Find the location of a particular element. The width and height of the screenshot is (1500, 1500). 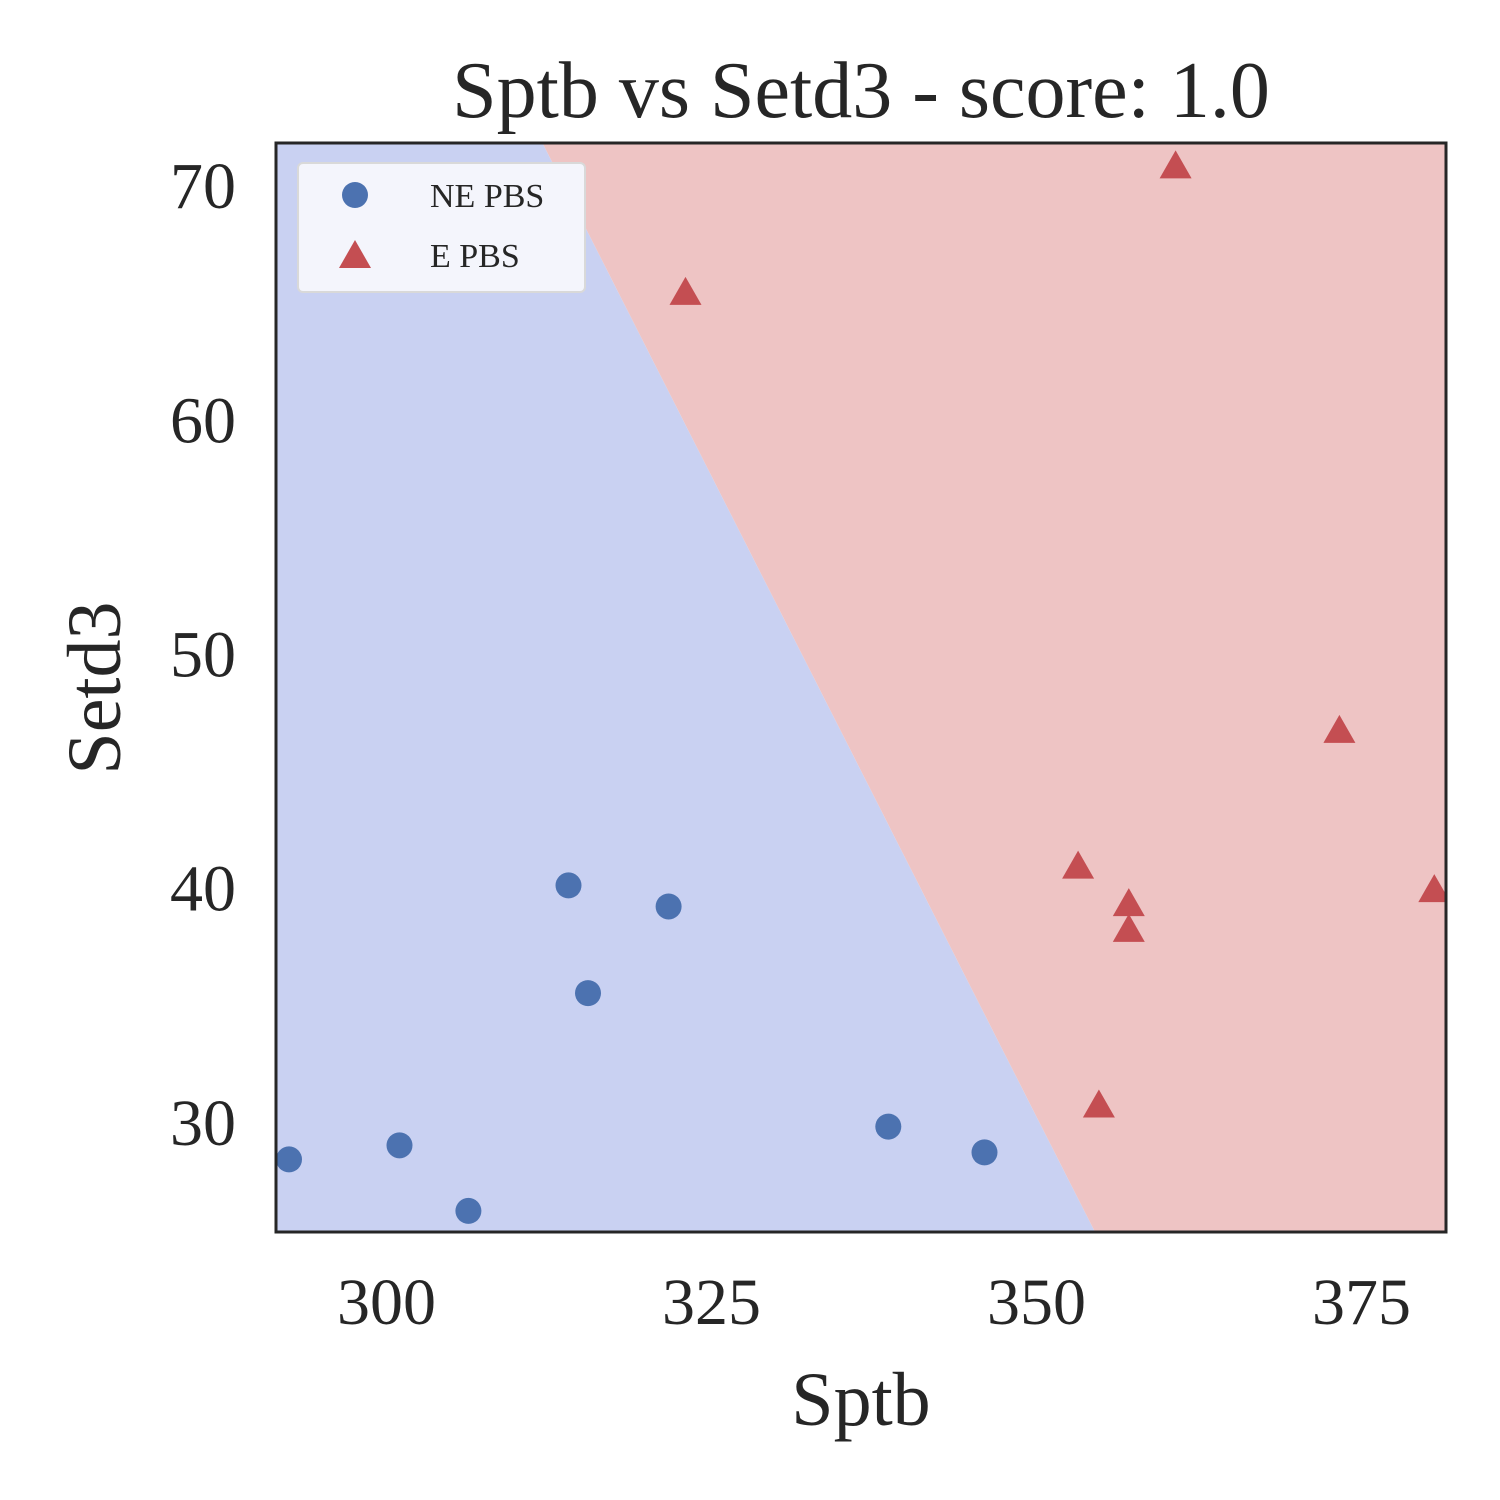

legend: NE PBS E PBS is located at coordinates (441, 227).